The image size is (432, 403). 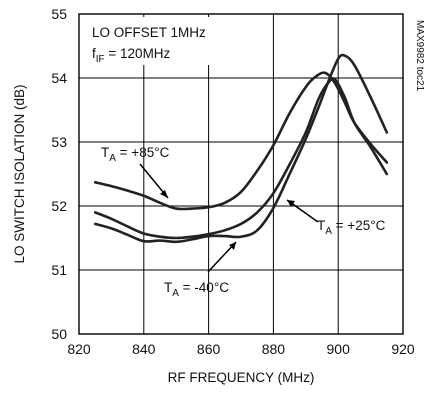 I want to click on annotation-25C: TA = +25°C, so click(x=336, y=218).